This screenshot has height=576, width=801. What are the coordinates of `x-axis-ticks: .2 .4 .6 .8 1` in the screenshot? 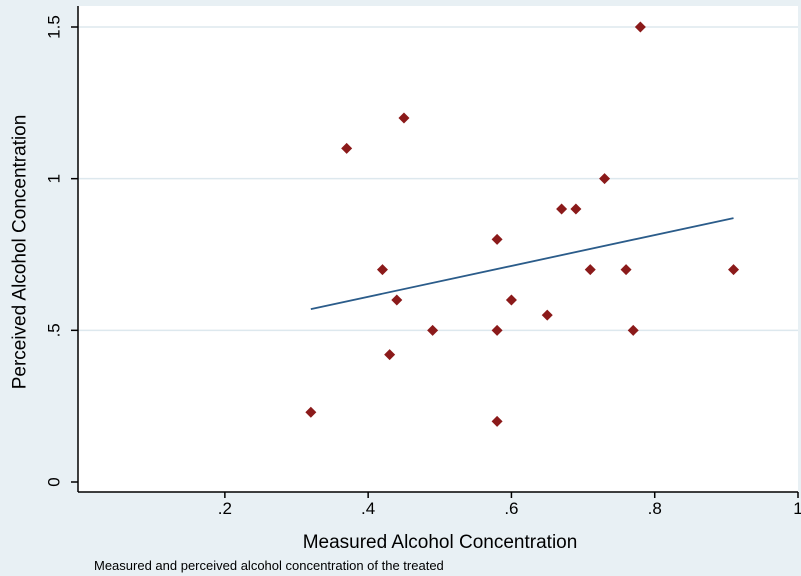 It's located at (509, 505).